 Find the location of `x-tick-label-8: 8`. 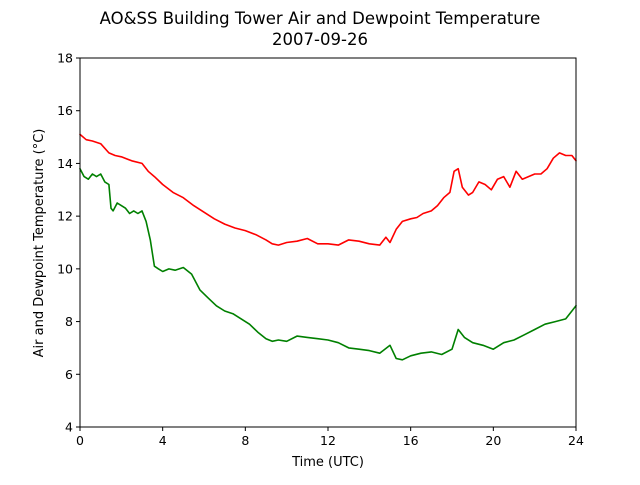

x-tick-label-8: 8 is located at coordinates (245, 440).